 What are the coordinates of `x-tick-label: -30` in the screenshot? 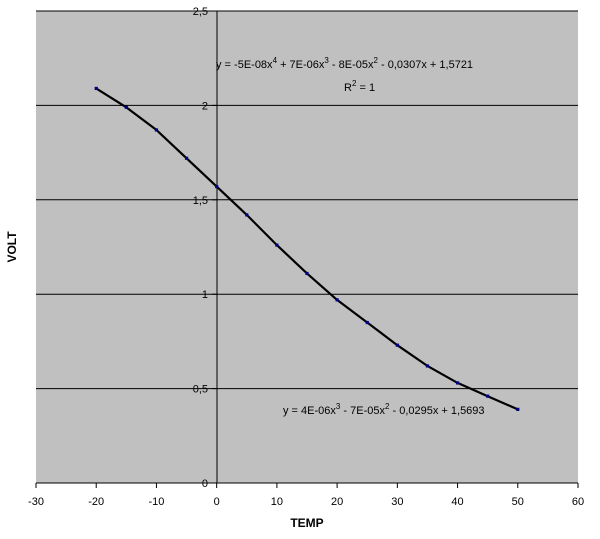 It's located at (36, 502).